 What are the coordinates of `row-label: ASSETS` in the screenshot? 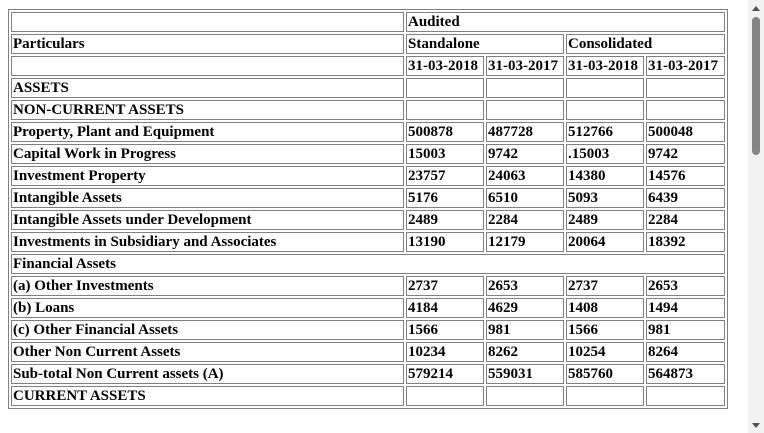 It's located at (207, 88).